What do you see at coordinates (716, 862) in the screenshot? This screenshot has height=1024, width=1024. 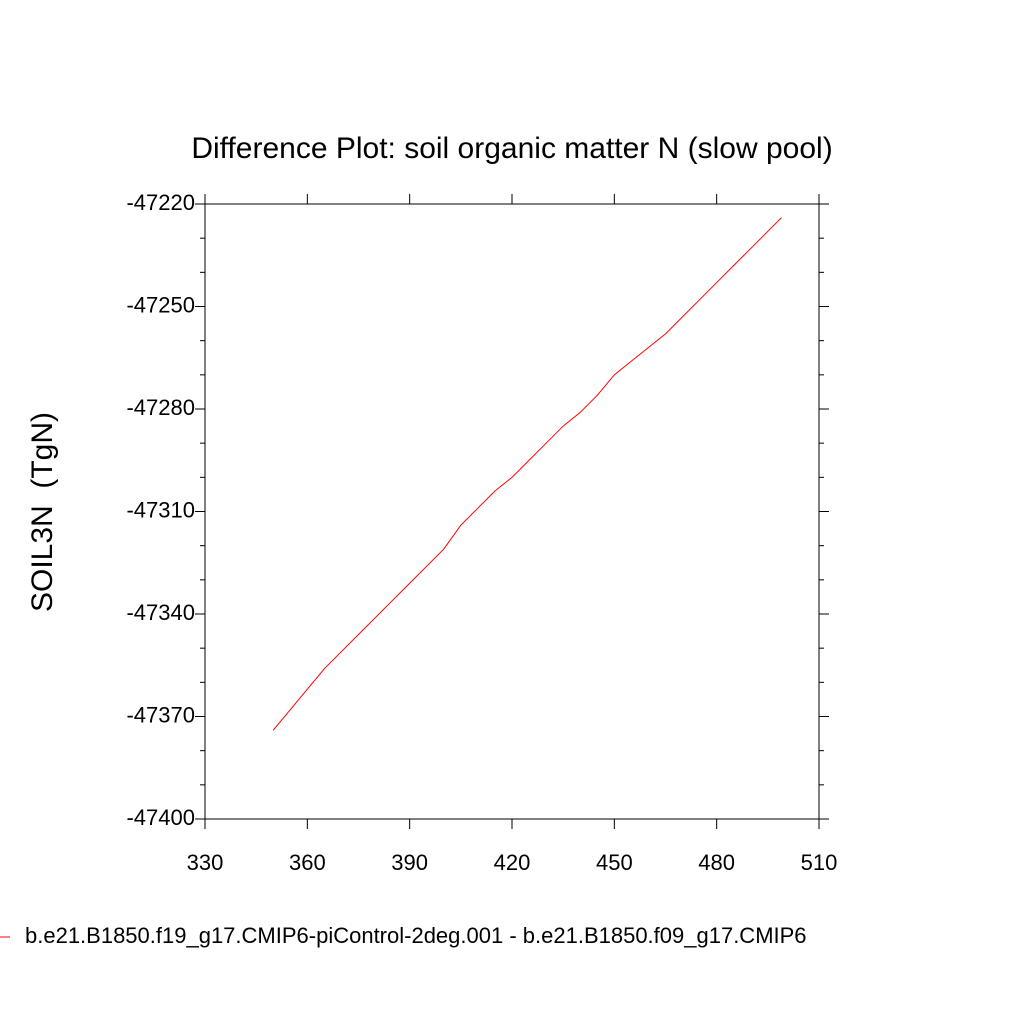 I see `x-tick-label: 480` at bounding box center [716, 862].